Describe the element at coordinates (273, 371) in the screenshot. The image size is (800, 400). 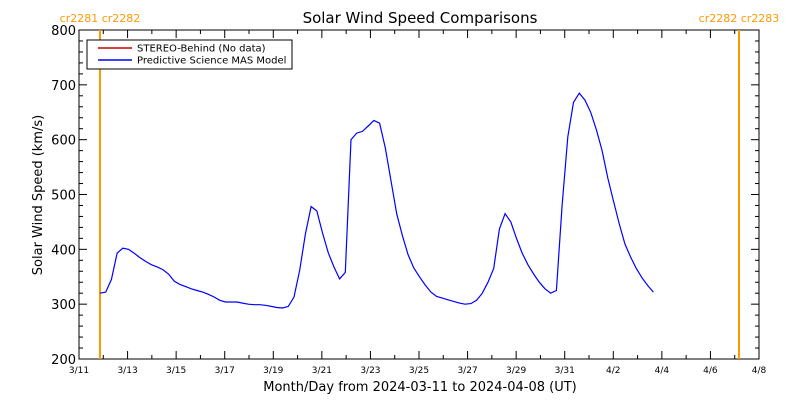
I see `x-tick-label: 3/19` at that location.